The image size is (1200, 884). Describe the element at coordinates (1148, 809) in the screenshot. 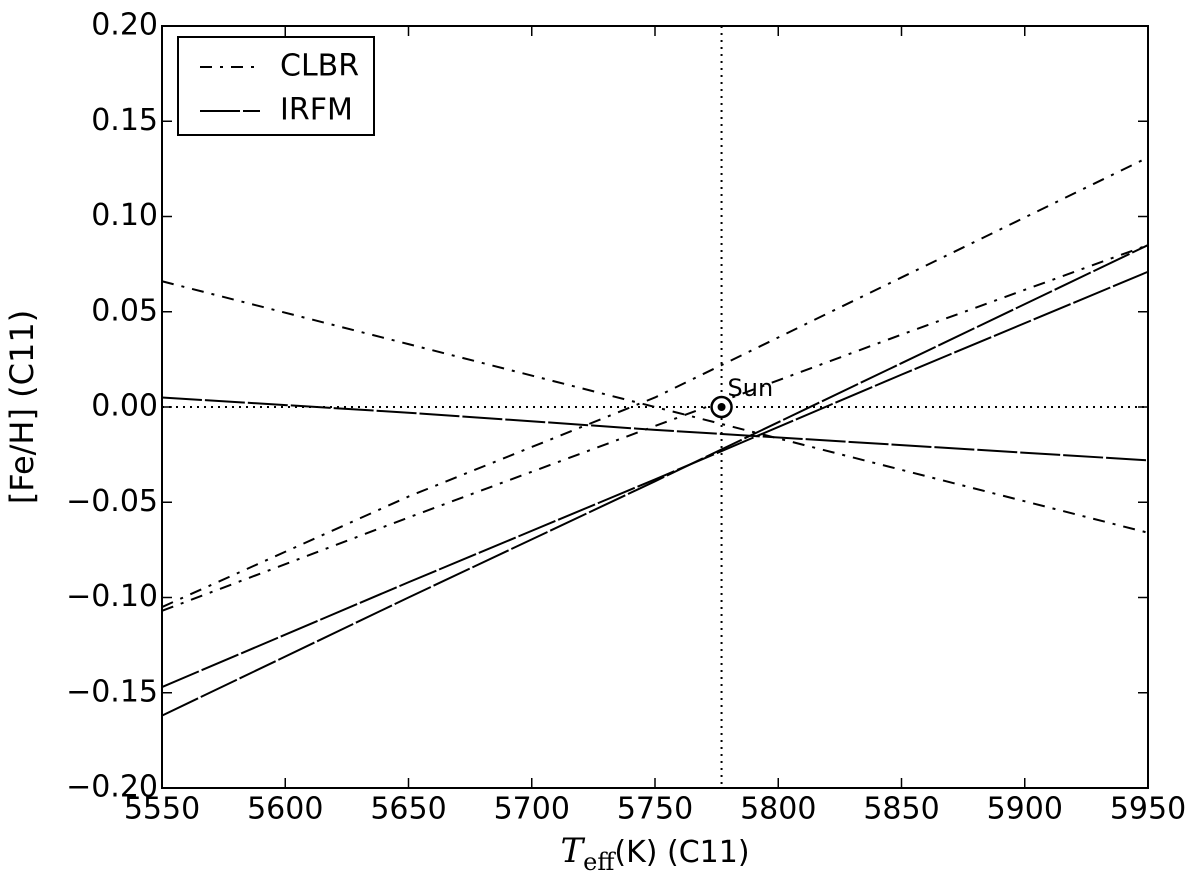

I see `x-tick-label: 5950` at that location.